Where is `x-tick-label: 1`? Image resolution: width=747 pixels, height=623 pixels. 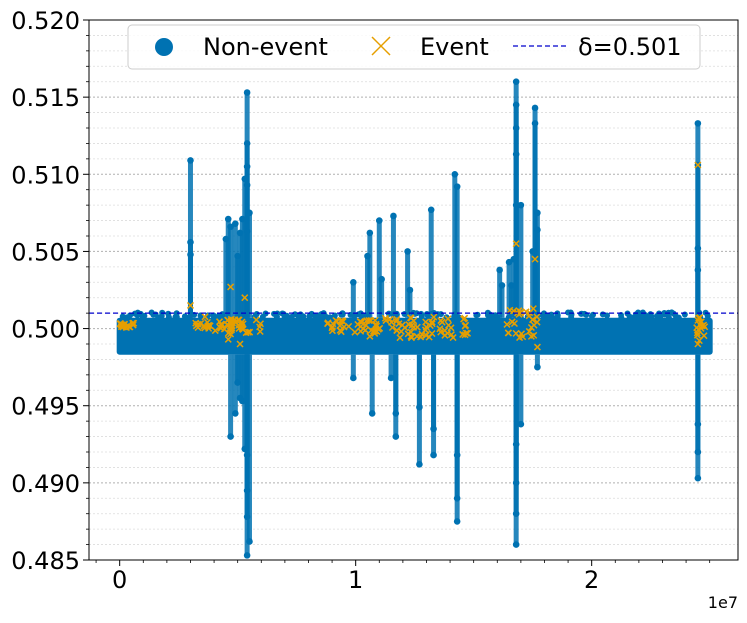 x-tick-label: 1 is located at coordinates (355, 580).